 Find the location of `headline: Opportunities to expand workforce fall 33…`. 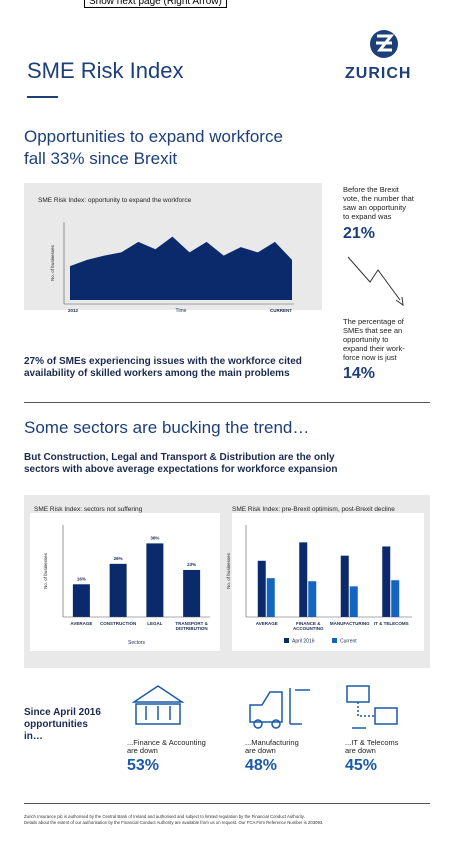

headline: Opportunities to expand workforce fall 33… is located at coordinates (153, 148).